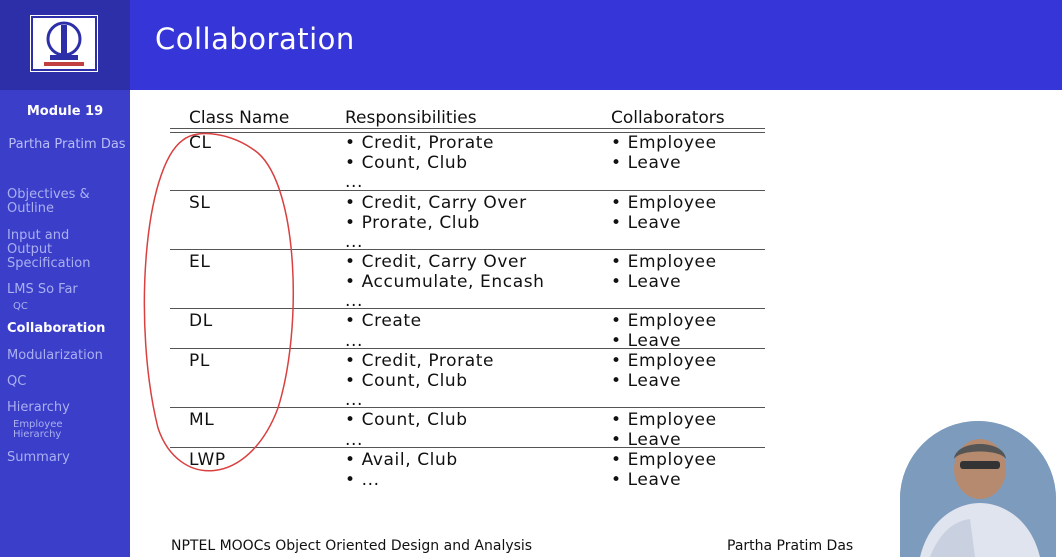  Describe the element at coordinates (978, 489) in the screenshot. I see `presenter-video` at that location.